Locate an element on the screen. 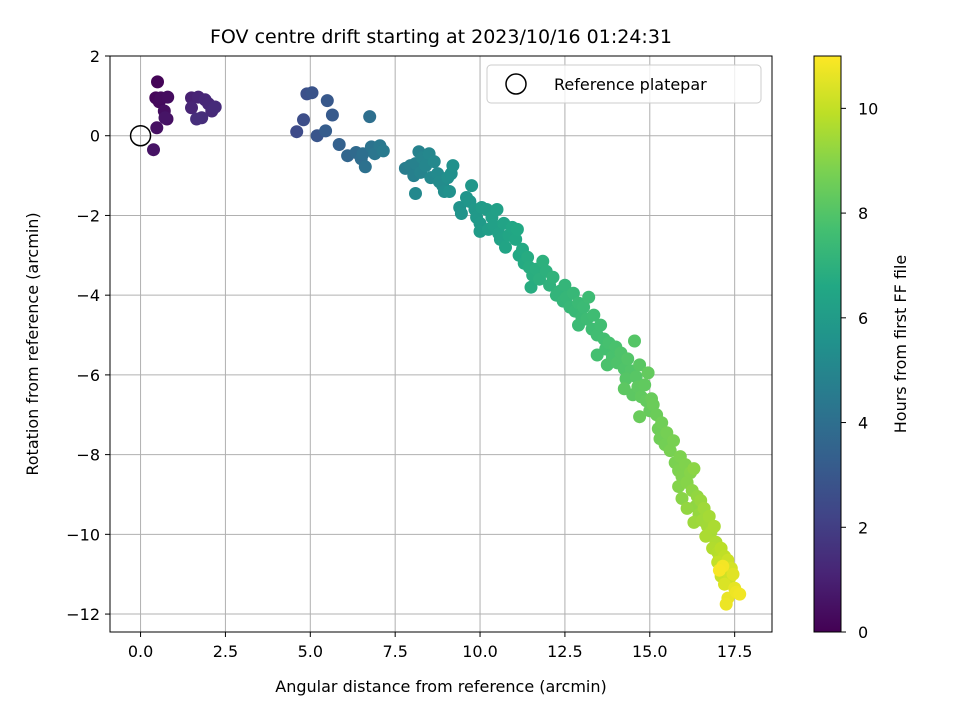 The image size is (960, 720). y-tick-label: −6 is located at coordinates (88, 375).